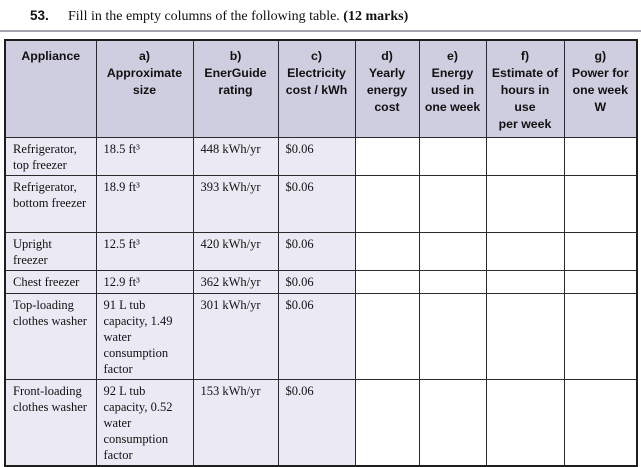  I want to click on size-cell: 18.5 ft³, so click(144, 156).